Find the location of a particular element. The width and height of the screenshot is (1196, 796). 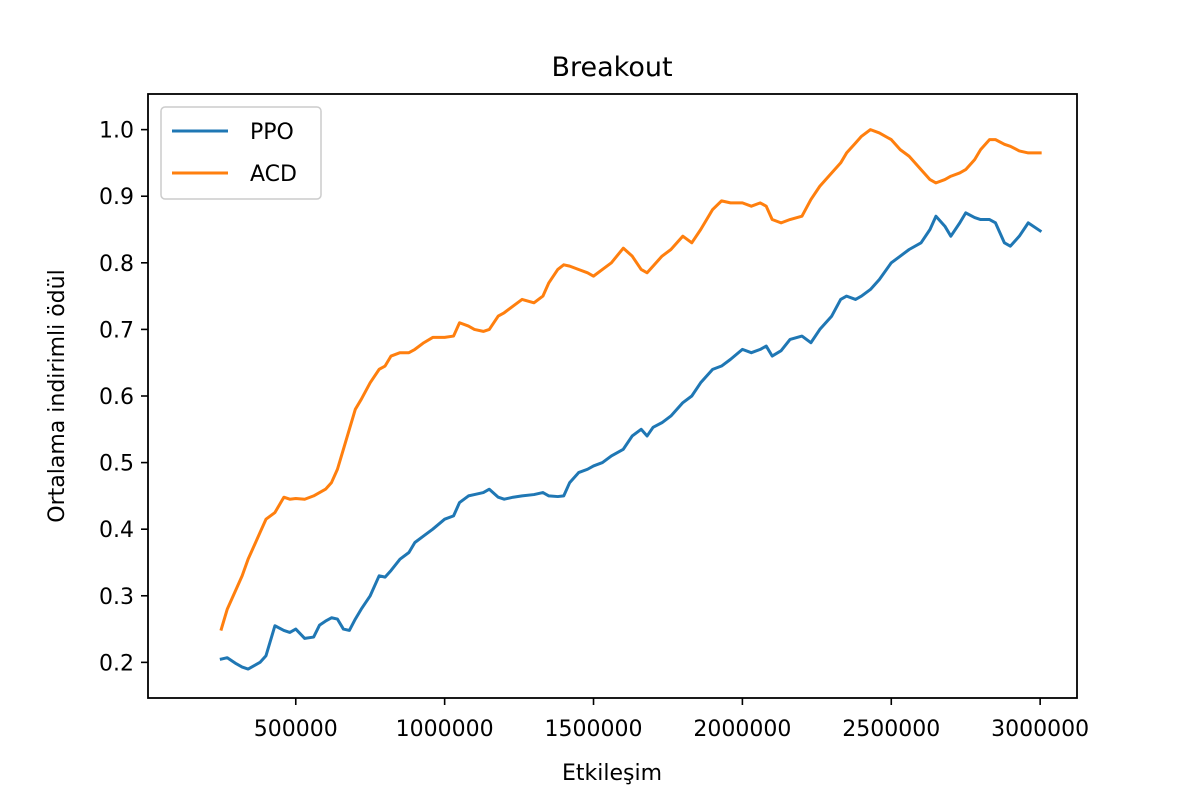

y-tick-label: 0.4 is located at coordinates (116, 530).